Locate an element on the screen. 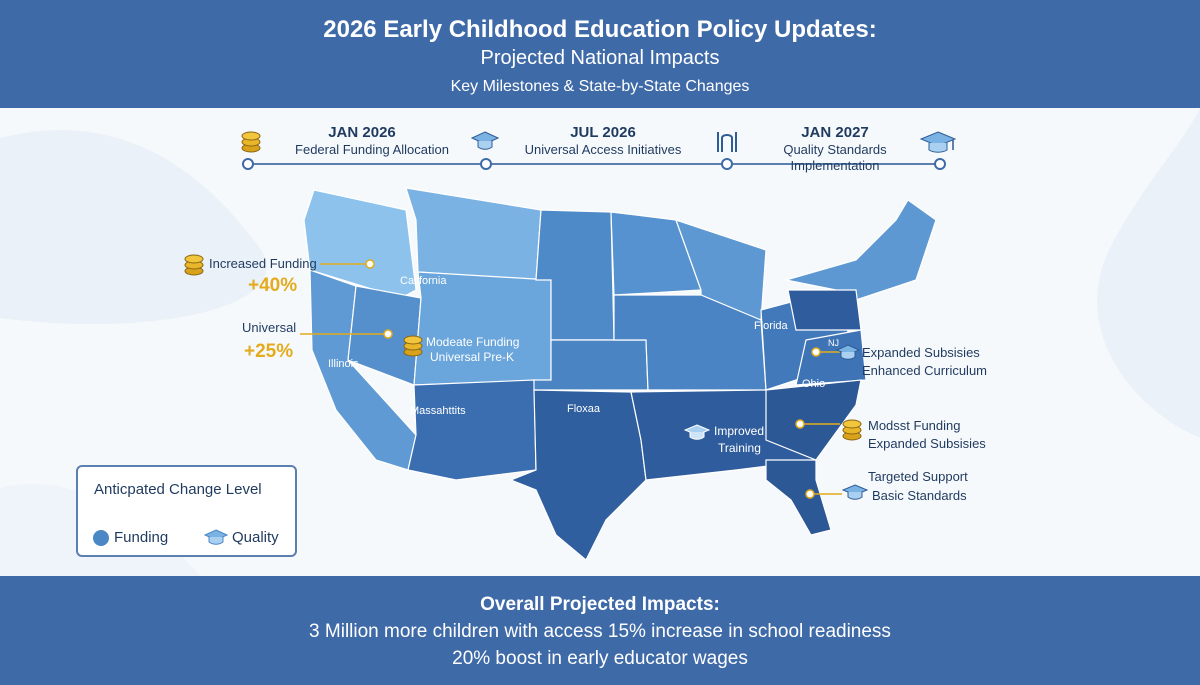 This screenshot has width=1200, height=685. footer-line-2: 20% boost in early educator wages is located at coordinates (600, 658).